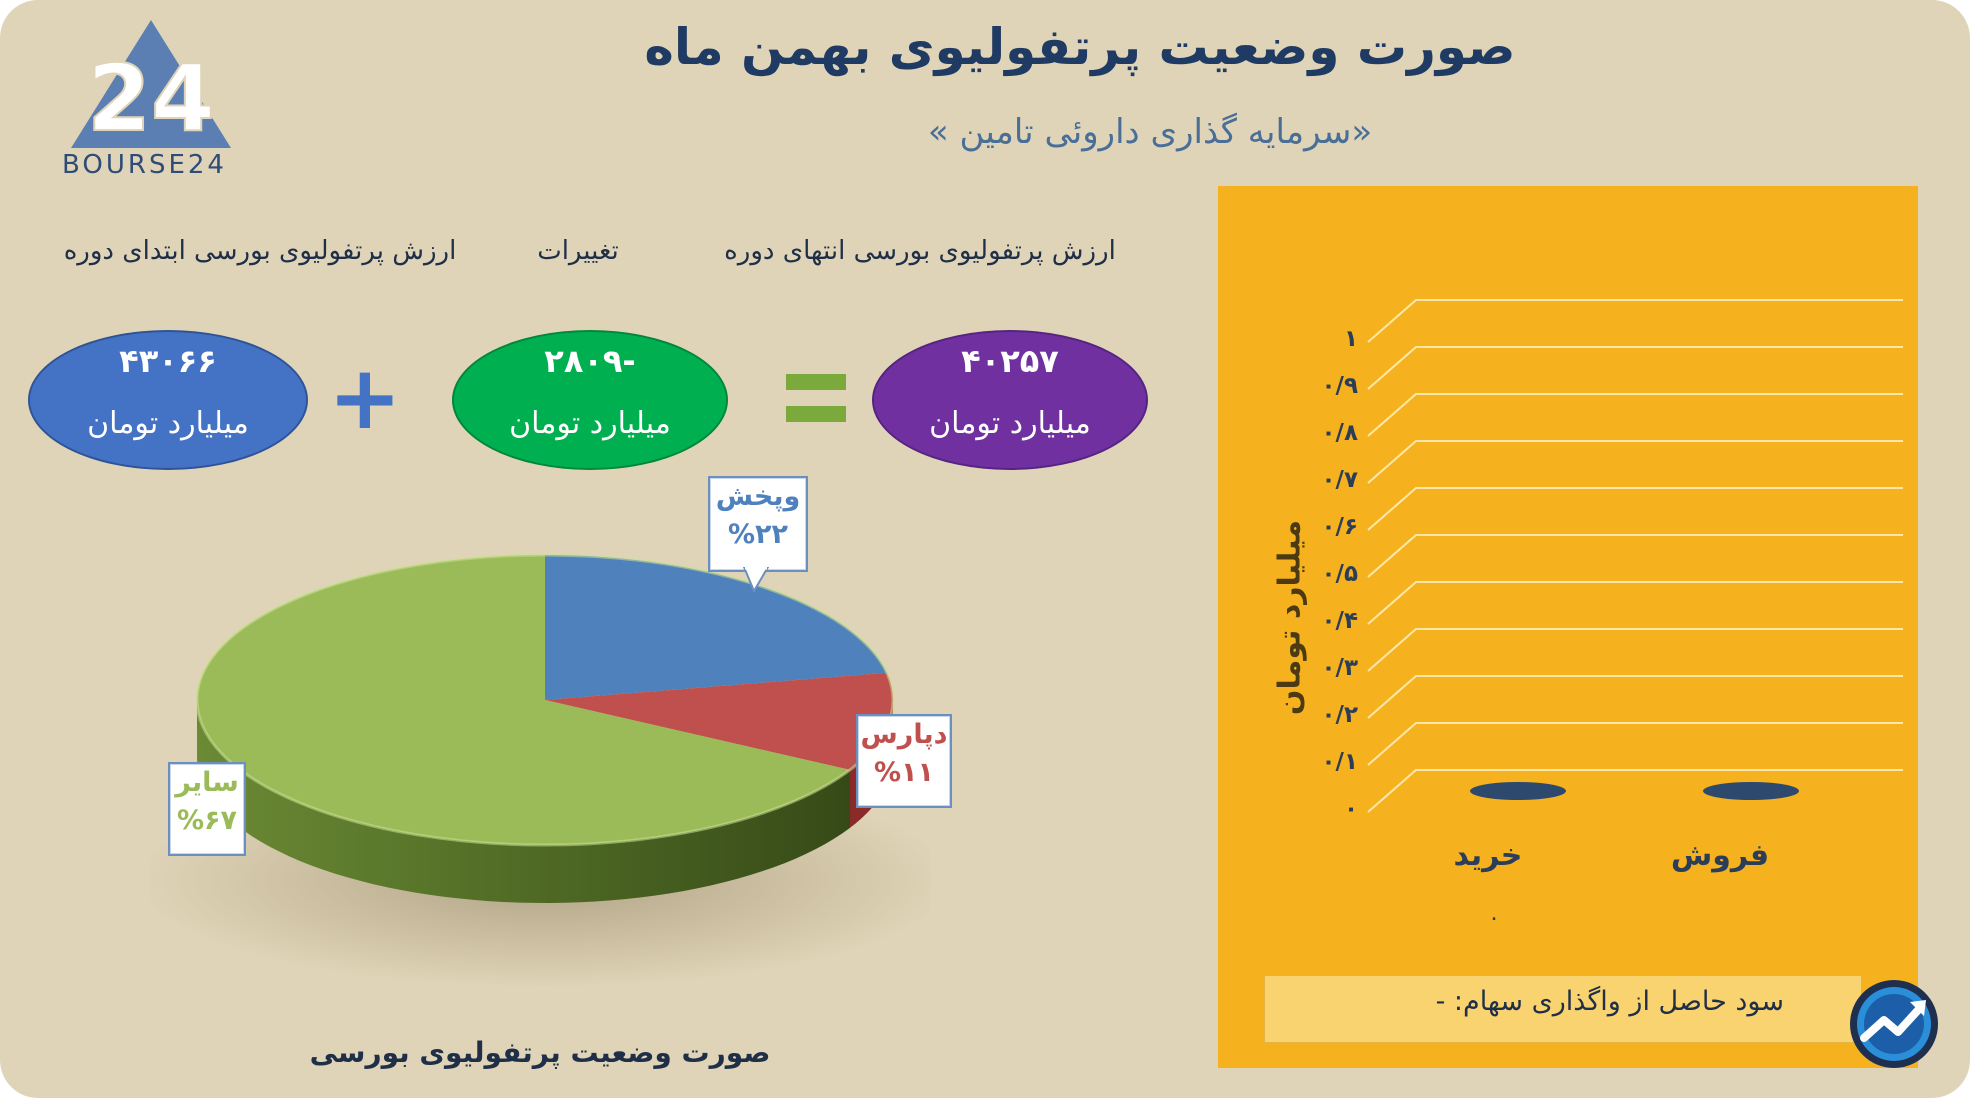 This screenshot has height=1098, width=1970. What do you see at coordinates (816, 382) in the screenshot?
I see `equals-bar-top` at bounding box center [816, 382].